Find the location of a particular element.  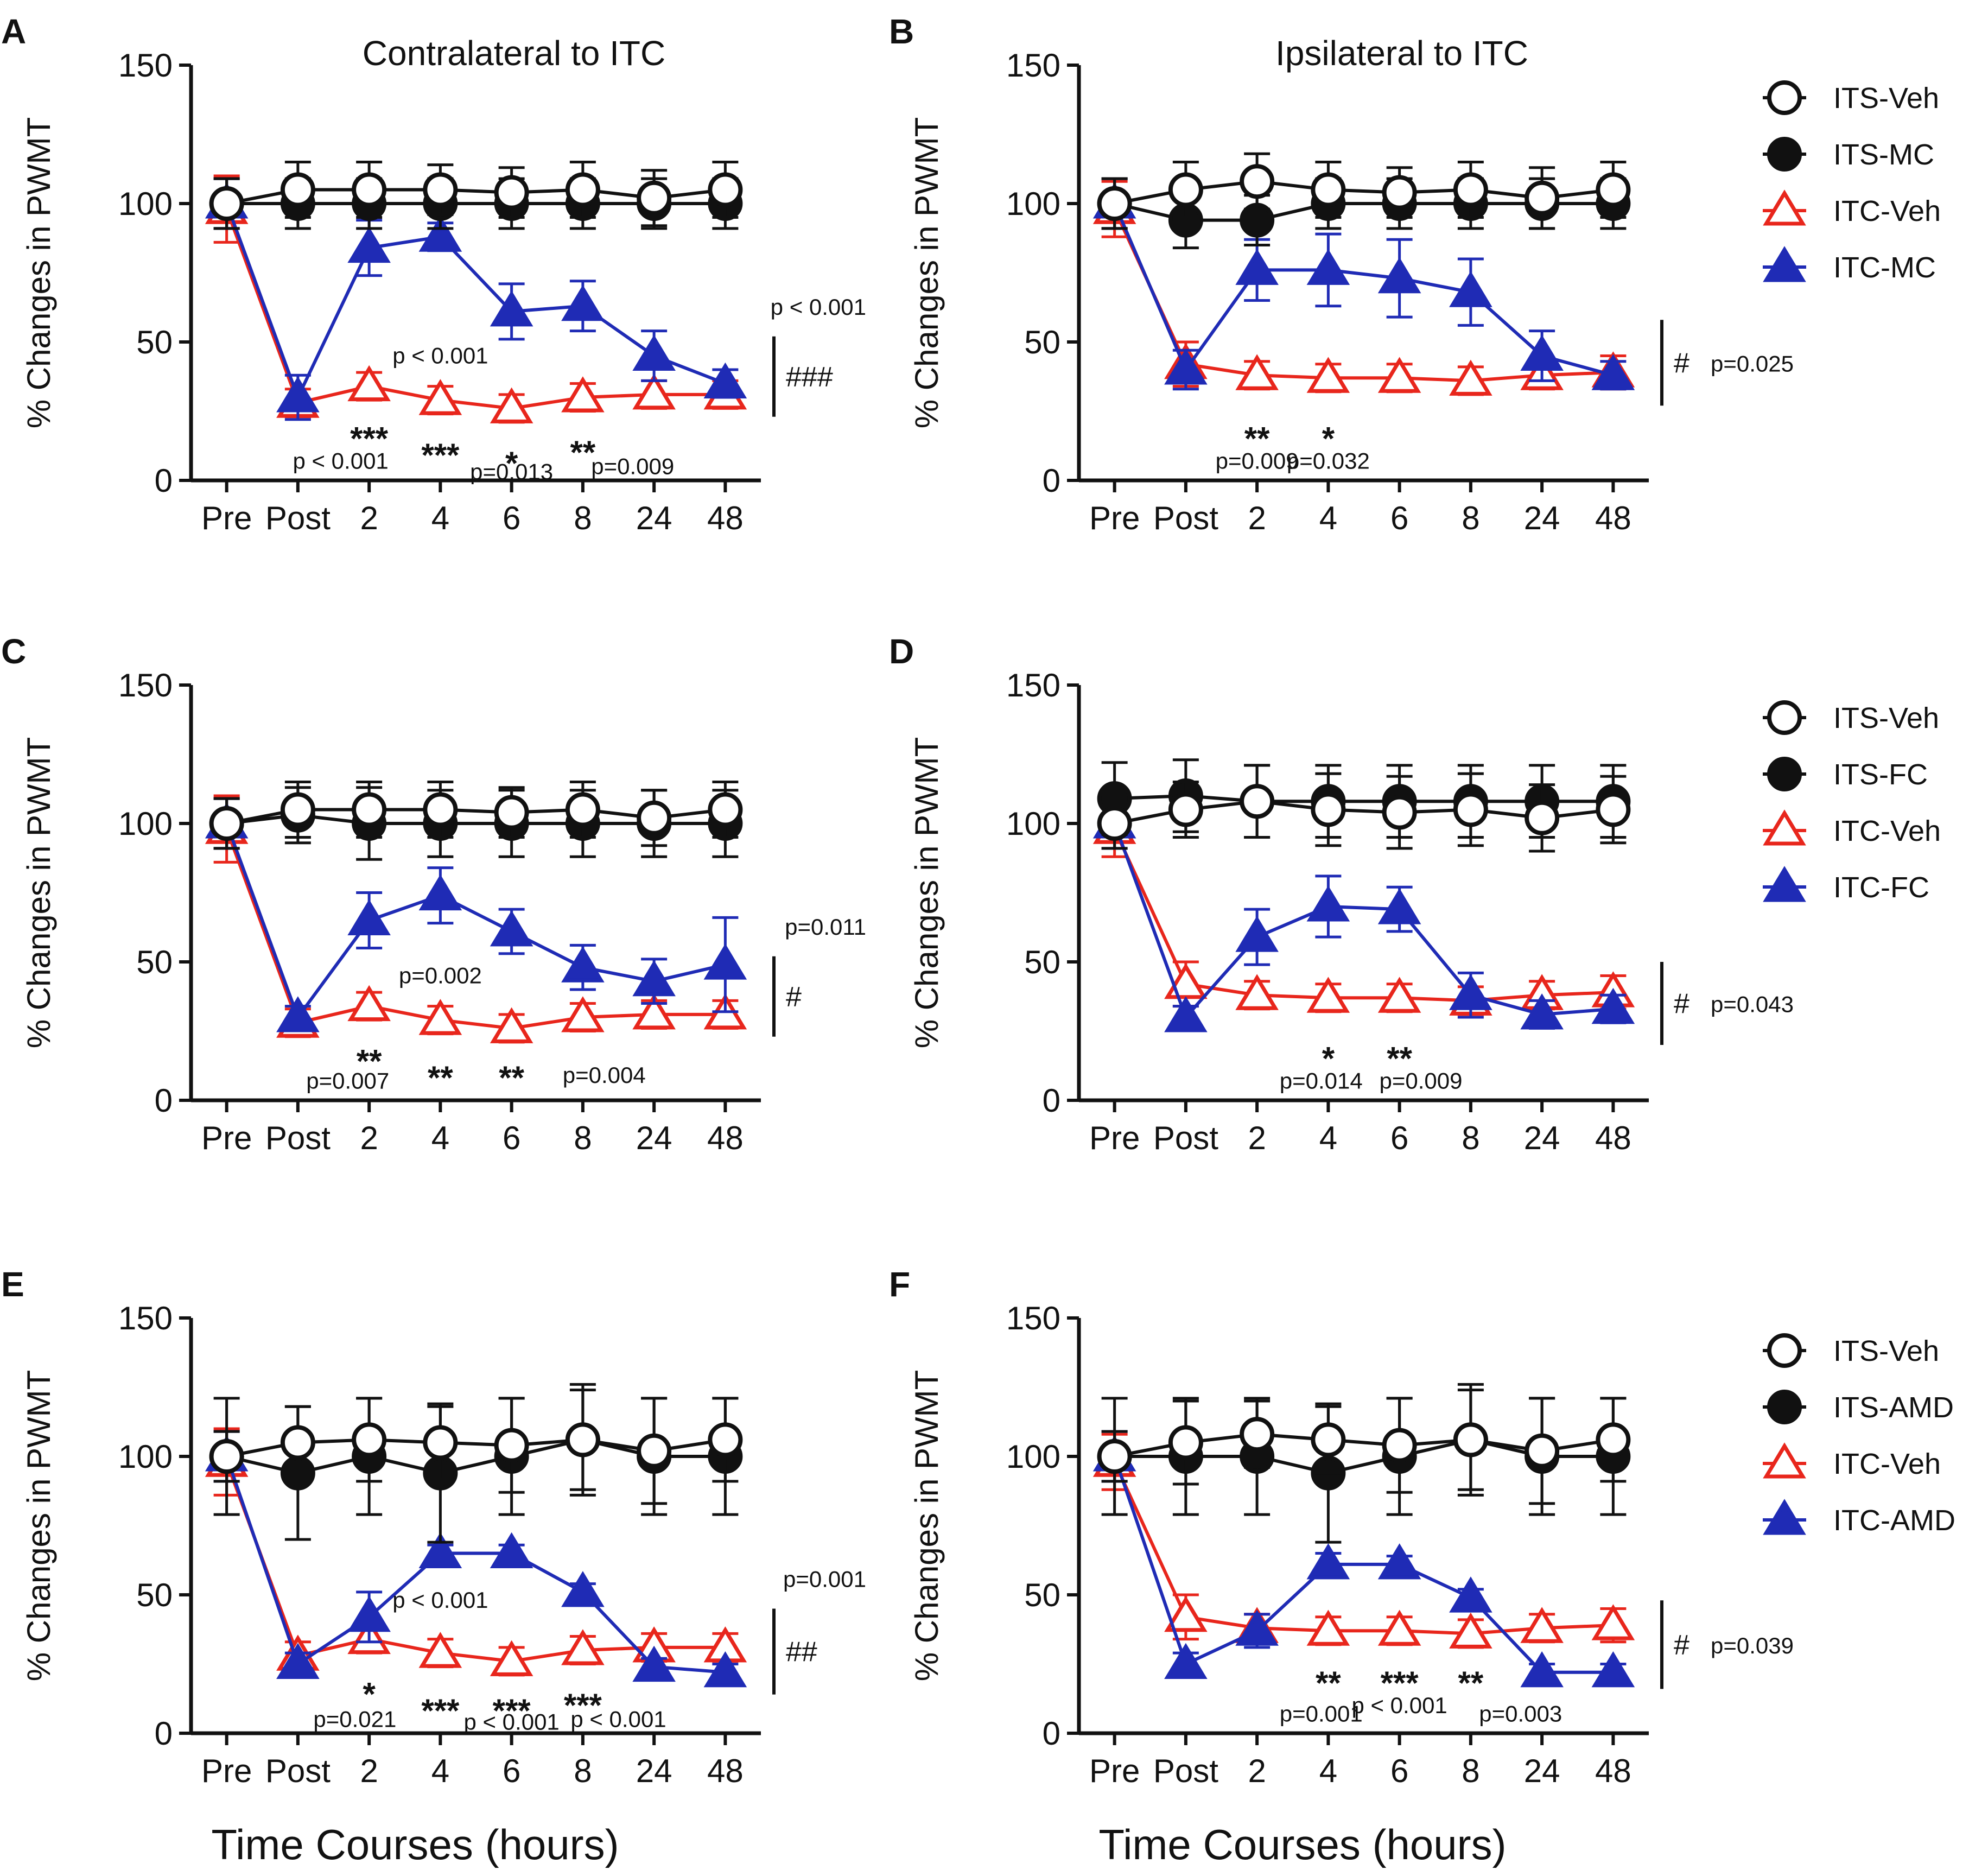

y-tick-label: 0 is located at coordinates (1051, 1733).